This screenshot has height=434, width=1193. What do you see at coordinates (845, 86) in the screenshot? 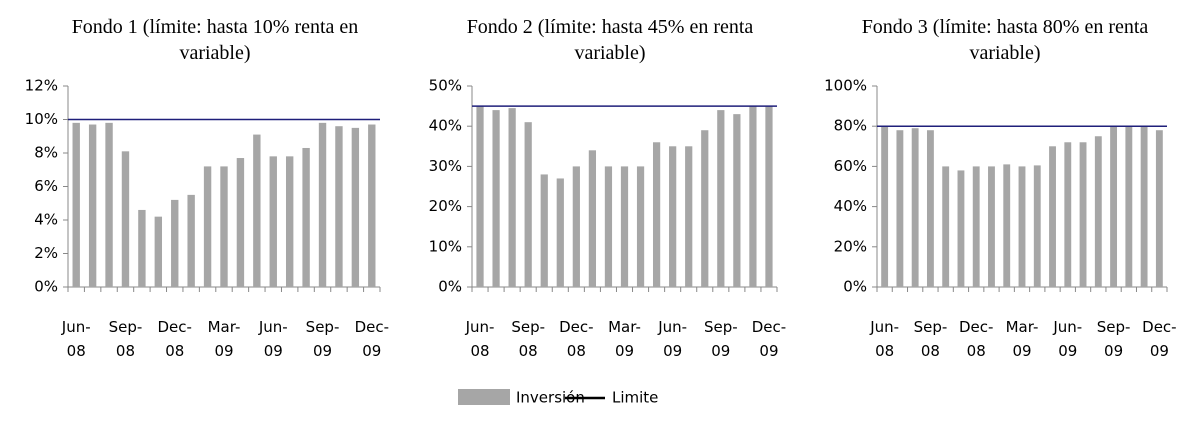
I see `y-tick-label: 100%` at bounding box center [845, 86].